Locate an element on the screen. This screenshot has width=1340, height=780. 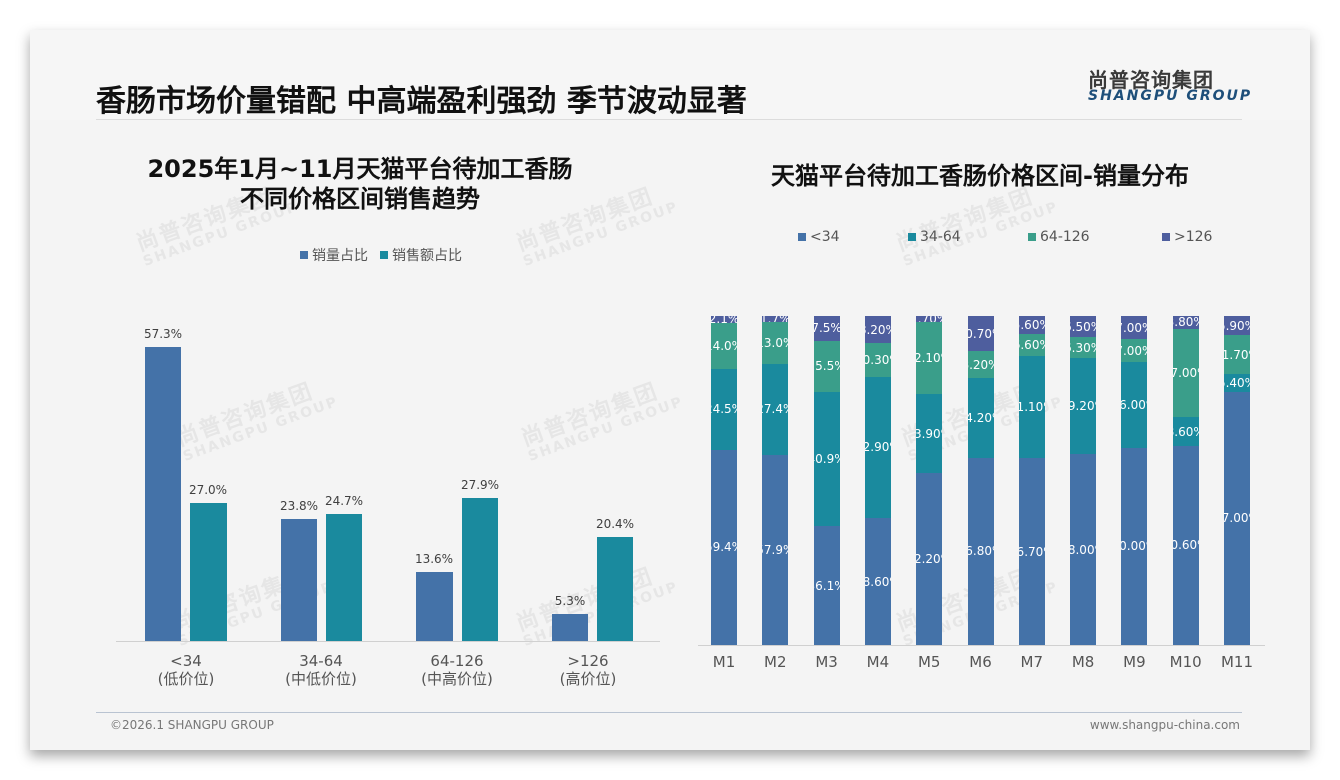
stacked-column: 56.70%31.10%6.60%5.60% is located at coordinates (1031, 480).